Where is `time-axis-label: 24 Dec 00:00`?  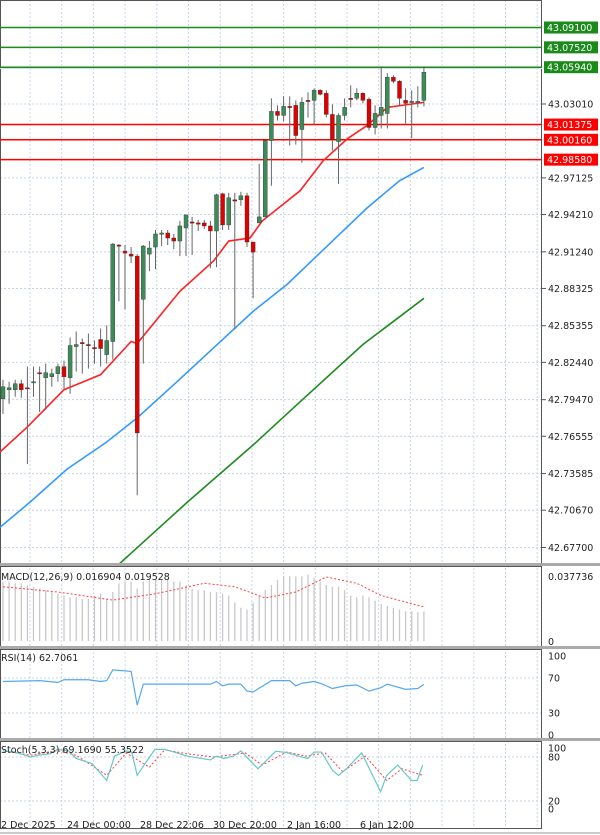
time-axis-label: 24 Dec 00:00 is located at coordinates (99, 825).